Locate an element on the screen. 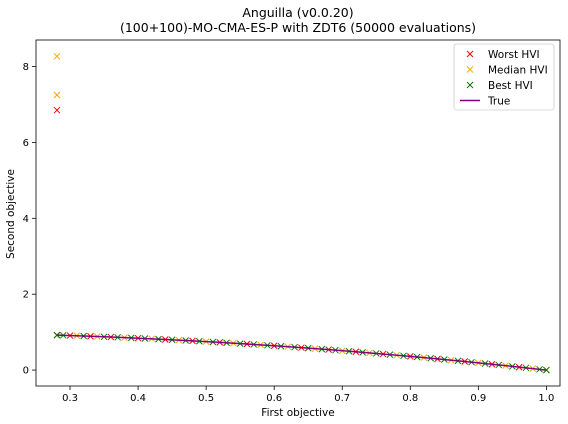 This screenshot has height=424, width=568. legend-label-best-hvi: Best HVI is located at coordinates (510, 86).